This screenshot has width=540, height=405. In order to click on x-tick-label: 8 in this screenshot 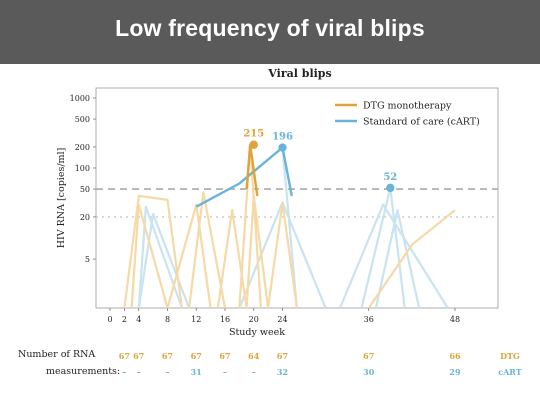, I will do `click(167, 319)`.